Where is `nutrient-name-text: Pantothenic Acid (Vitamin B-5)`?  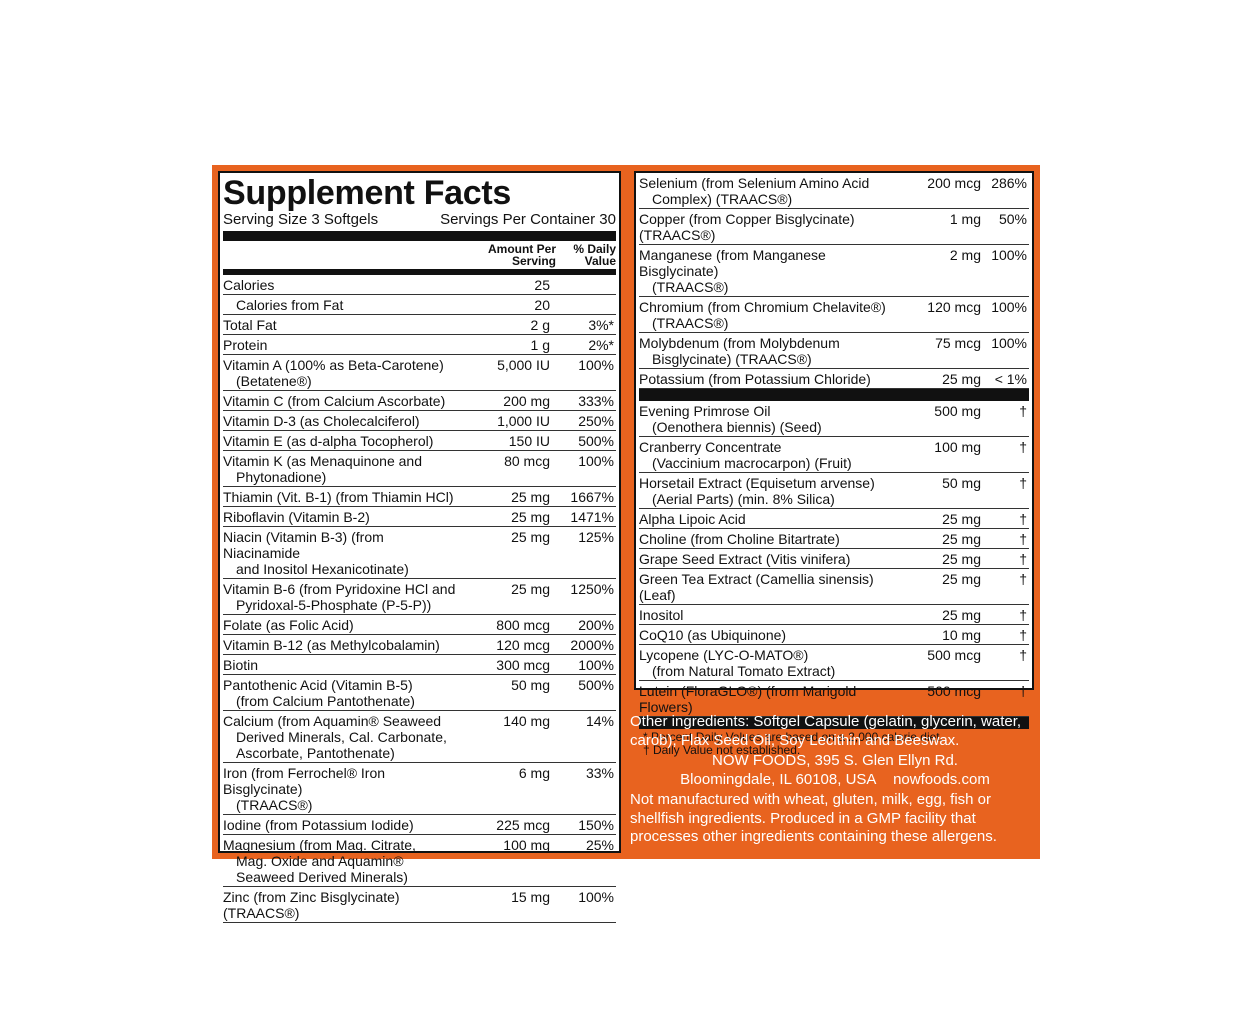
nutrient-name-text: Pantothenic Acid (Vitamin B-5) is located at coordinates (318, 685).